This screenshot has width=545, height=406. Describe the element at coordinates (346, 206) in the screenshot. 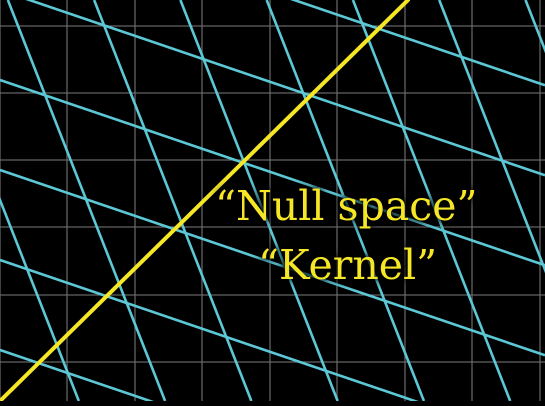

I see `null-space-label: “Null space”` at that location.